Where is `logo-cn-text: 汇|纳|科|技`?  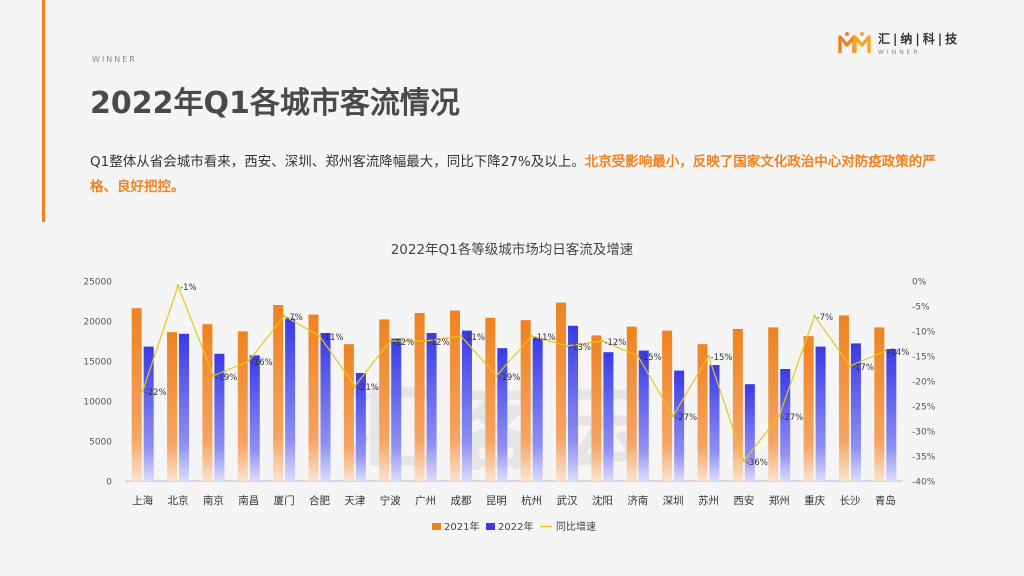 logo-cn-text: 汇|纳|科|技 is located at coordinates (919, 39).